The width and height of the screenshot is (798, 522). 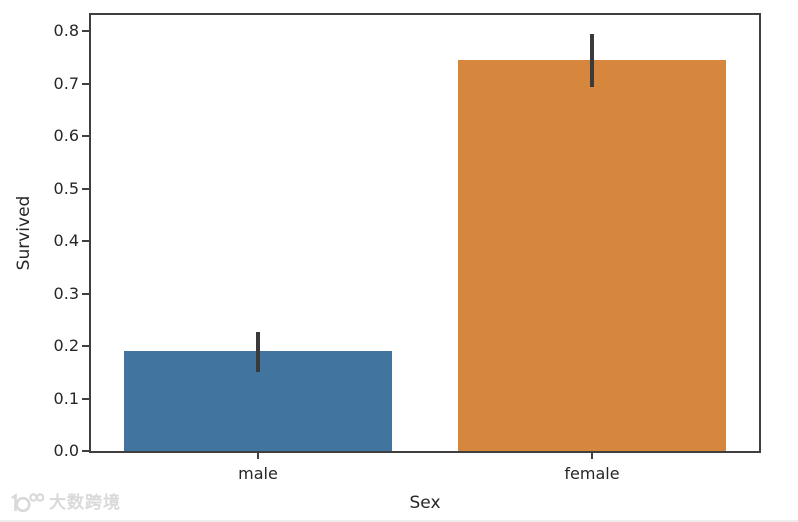 What do you see at coordinates (85, 188) in the screenshot?
I see `y-tick-mark-0.5` at bounding box center [85, 188].